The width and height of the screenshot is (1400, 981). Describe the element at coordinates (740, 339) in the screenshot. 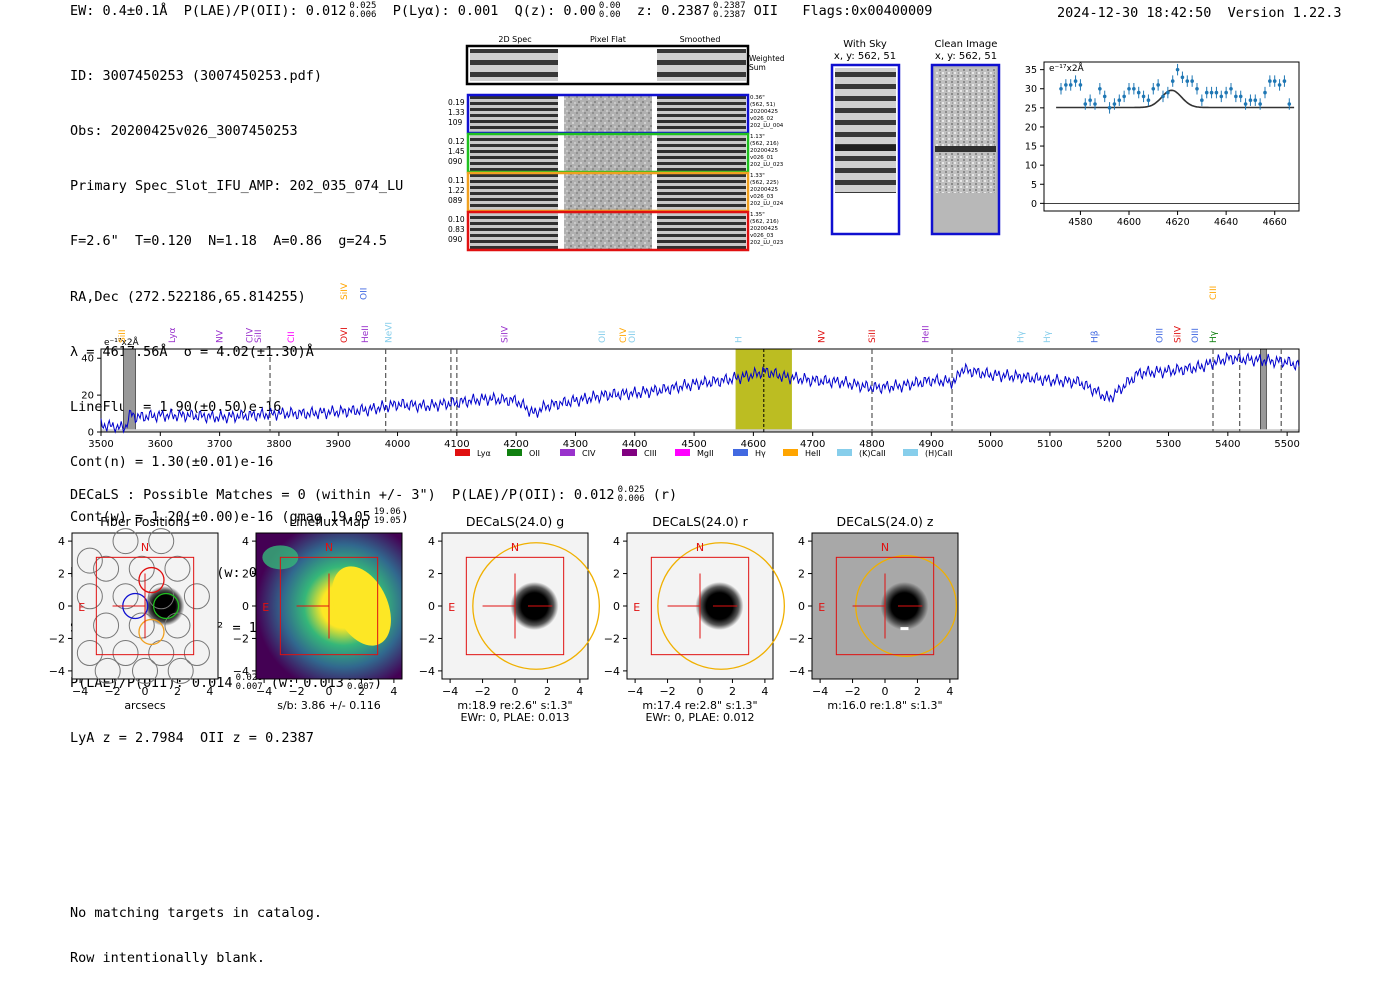

I see `spectrum-line-label: H` at that location.